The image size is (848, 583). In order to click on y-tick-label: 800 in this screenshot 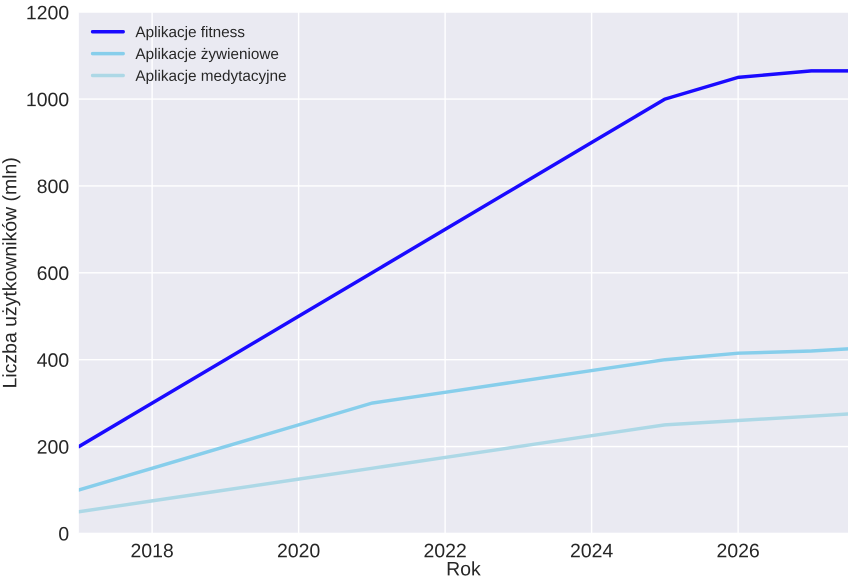, I will do `click(53, 186)`.